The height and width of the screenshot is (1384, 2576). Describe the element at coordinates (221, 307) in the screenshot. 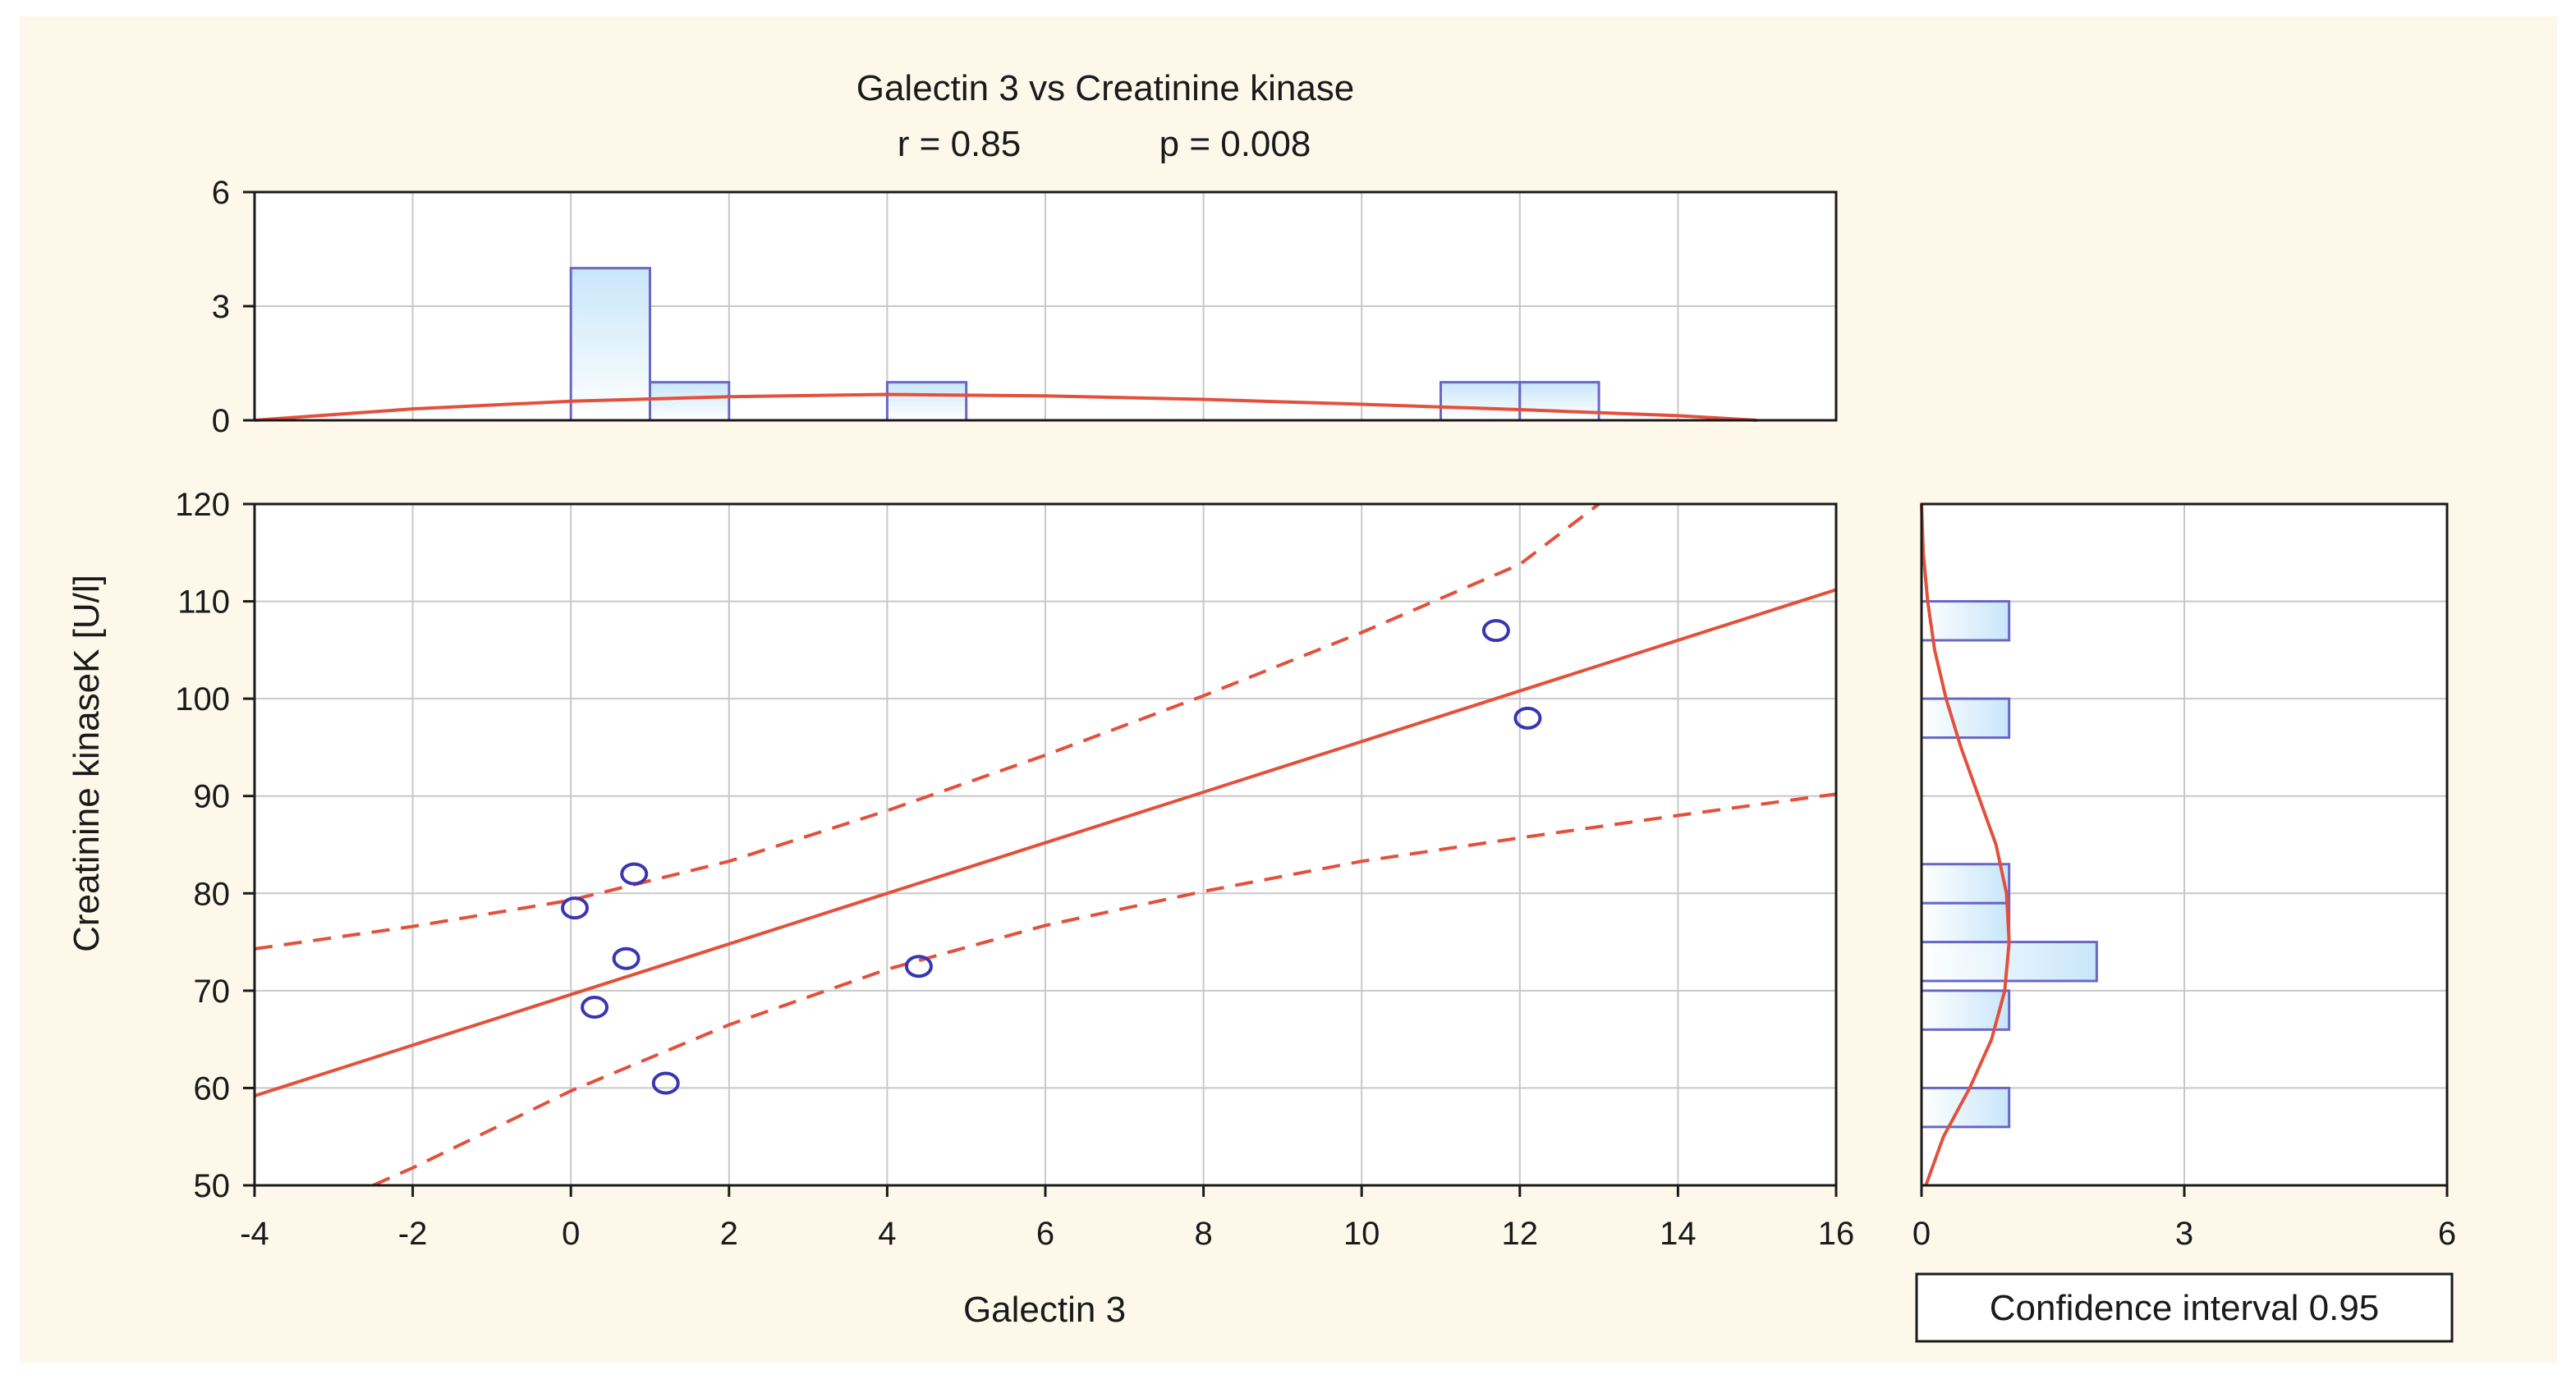

I see `top-hist-y-tick-label: 3` at that location.